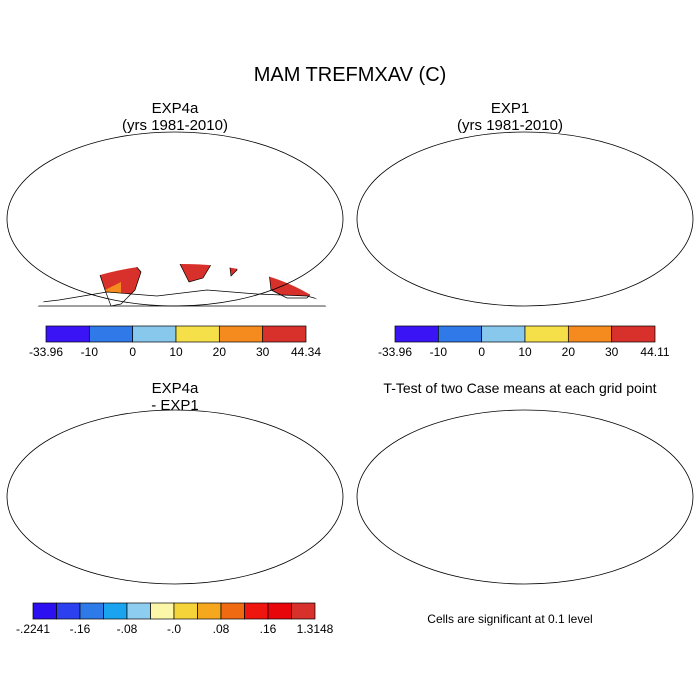  What do you see at coordinates (481, 352) in the screenshot?
I see `colorbar-exp1-tick-label: 0` at bounding box center [481, 352].